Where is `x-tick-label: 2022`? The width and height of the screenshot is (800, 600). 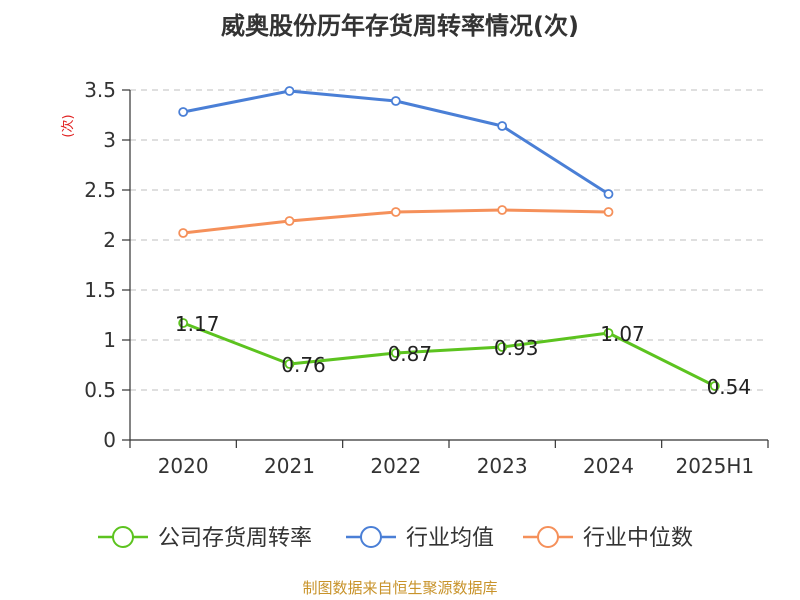 x-tick-label: 2022 is located at coordinates (395, 466).